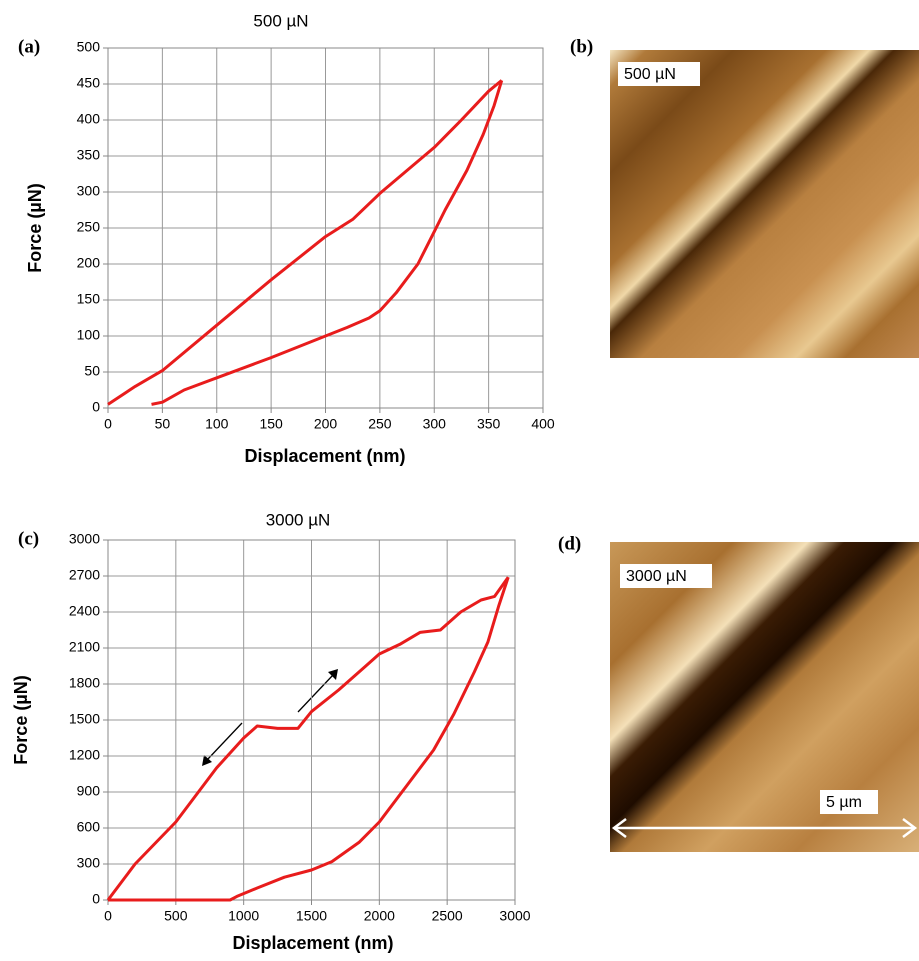 This screenshot has width=919, height=961. What do you see at coordinates (435, 424) in the screenshot?
I see `x-tick-label: 300` at bounding box center [435, 424].